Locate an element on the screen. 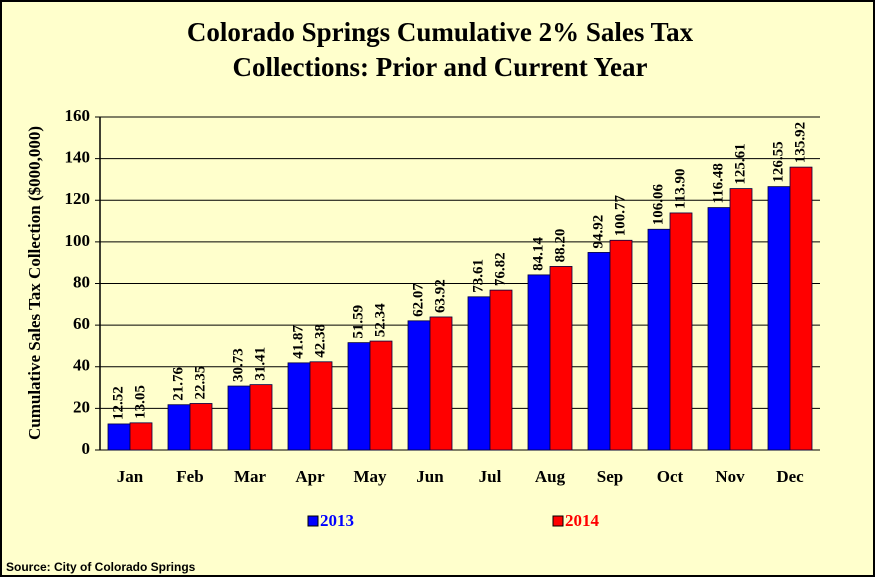  value-label: 94.92 is located at coordinates (598, 232).